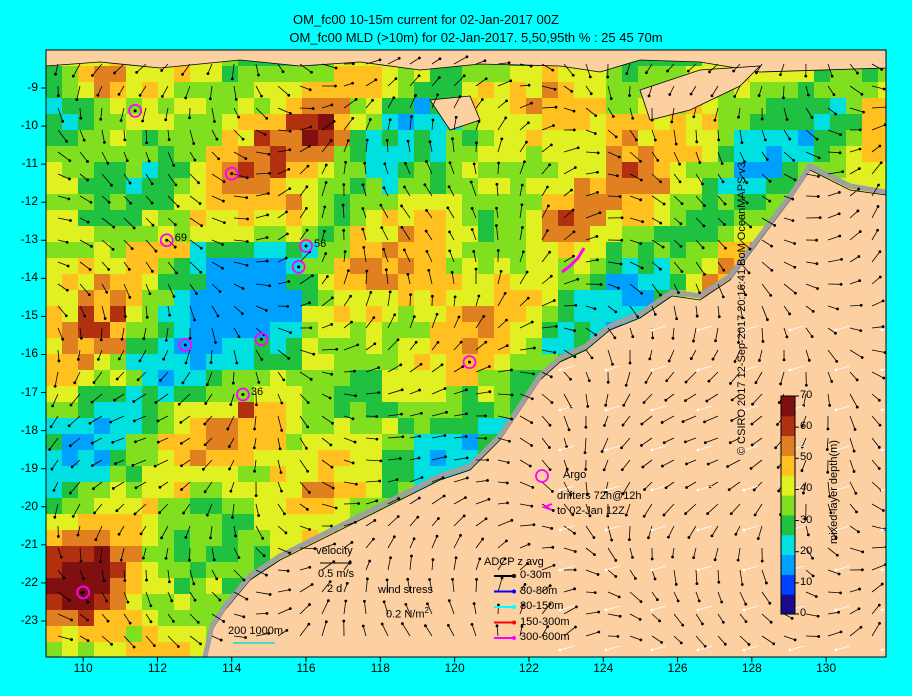 This screenshot has width=912, height=696. I want to click on lon-tick-label: 122, so click(528, 668).